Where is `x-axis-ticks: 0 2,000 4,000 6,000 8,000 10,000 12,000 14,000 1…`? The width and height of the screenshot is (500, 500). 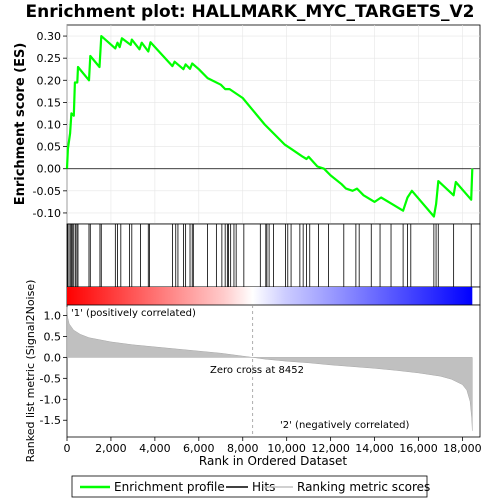
x-axis-ticks: 0 2,000 4,000 6,000 8,000 10,000 12,000 14,000 1… is located at coordinates (273, 446).